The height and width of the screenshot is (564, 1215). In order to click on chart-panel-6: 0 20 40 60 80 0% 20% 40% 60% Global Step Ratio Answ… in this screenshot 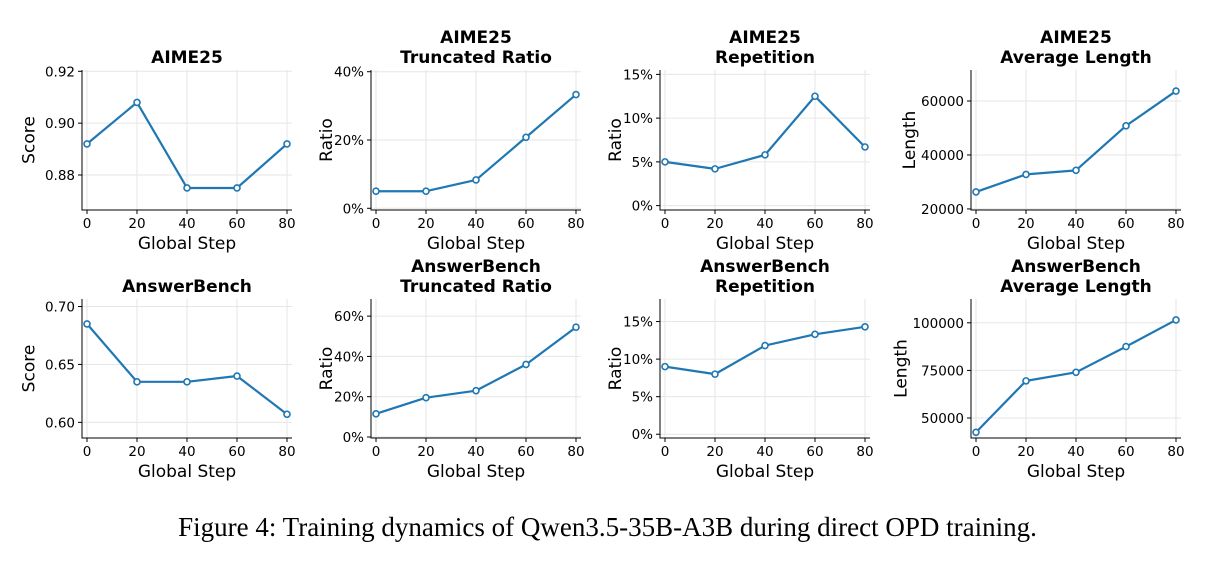, I will do `click(451, 369)`.